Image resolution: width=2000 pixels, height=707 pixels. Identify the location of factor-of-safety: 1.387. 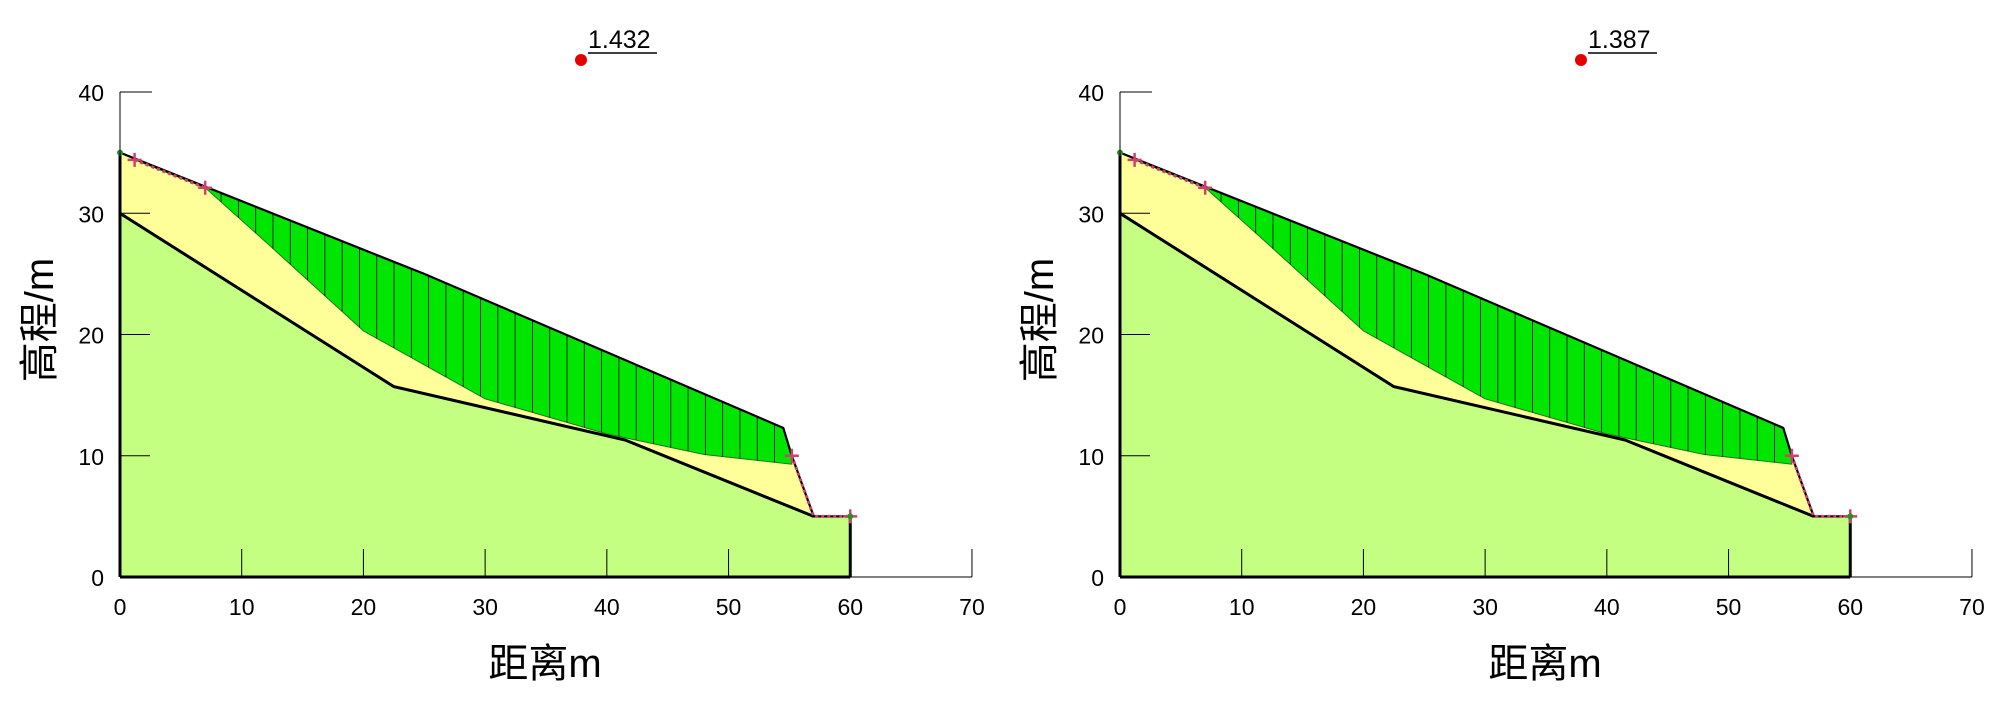
(1619, 40).